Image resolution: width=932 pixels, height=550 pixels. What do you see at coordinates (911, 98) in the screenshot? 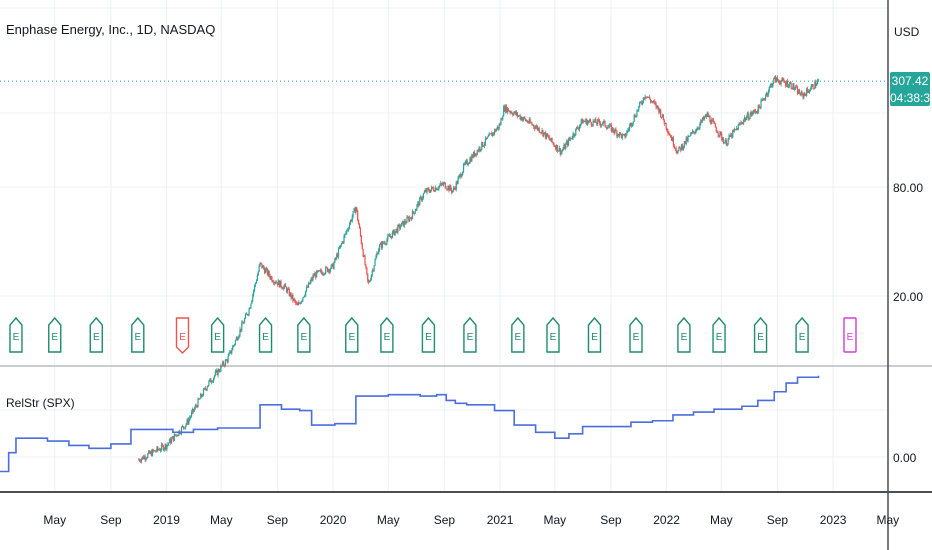
I see `bar-countdown-badge: 04:38:35` at bounding box center [911, 98].